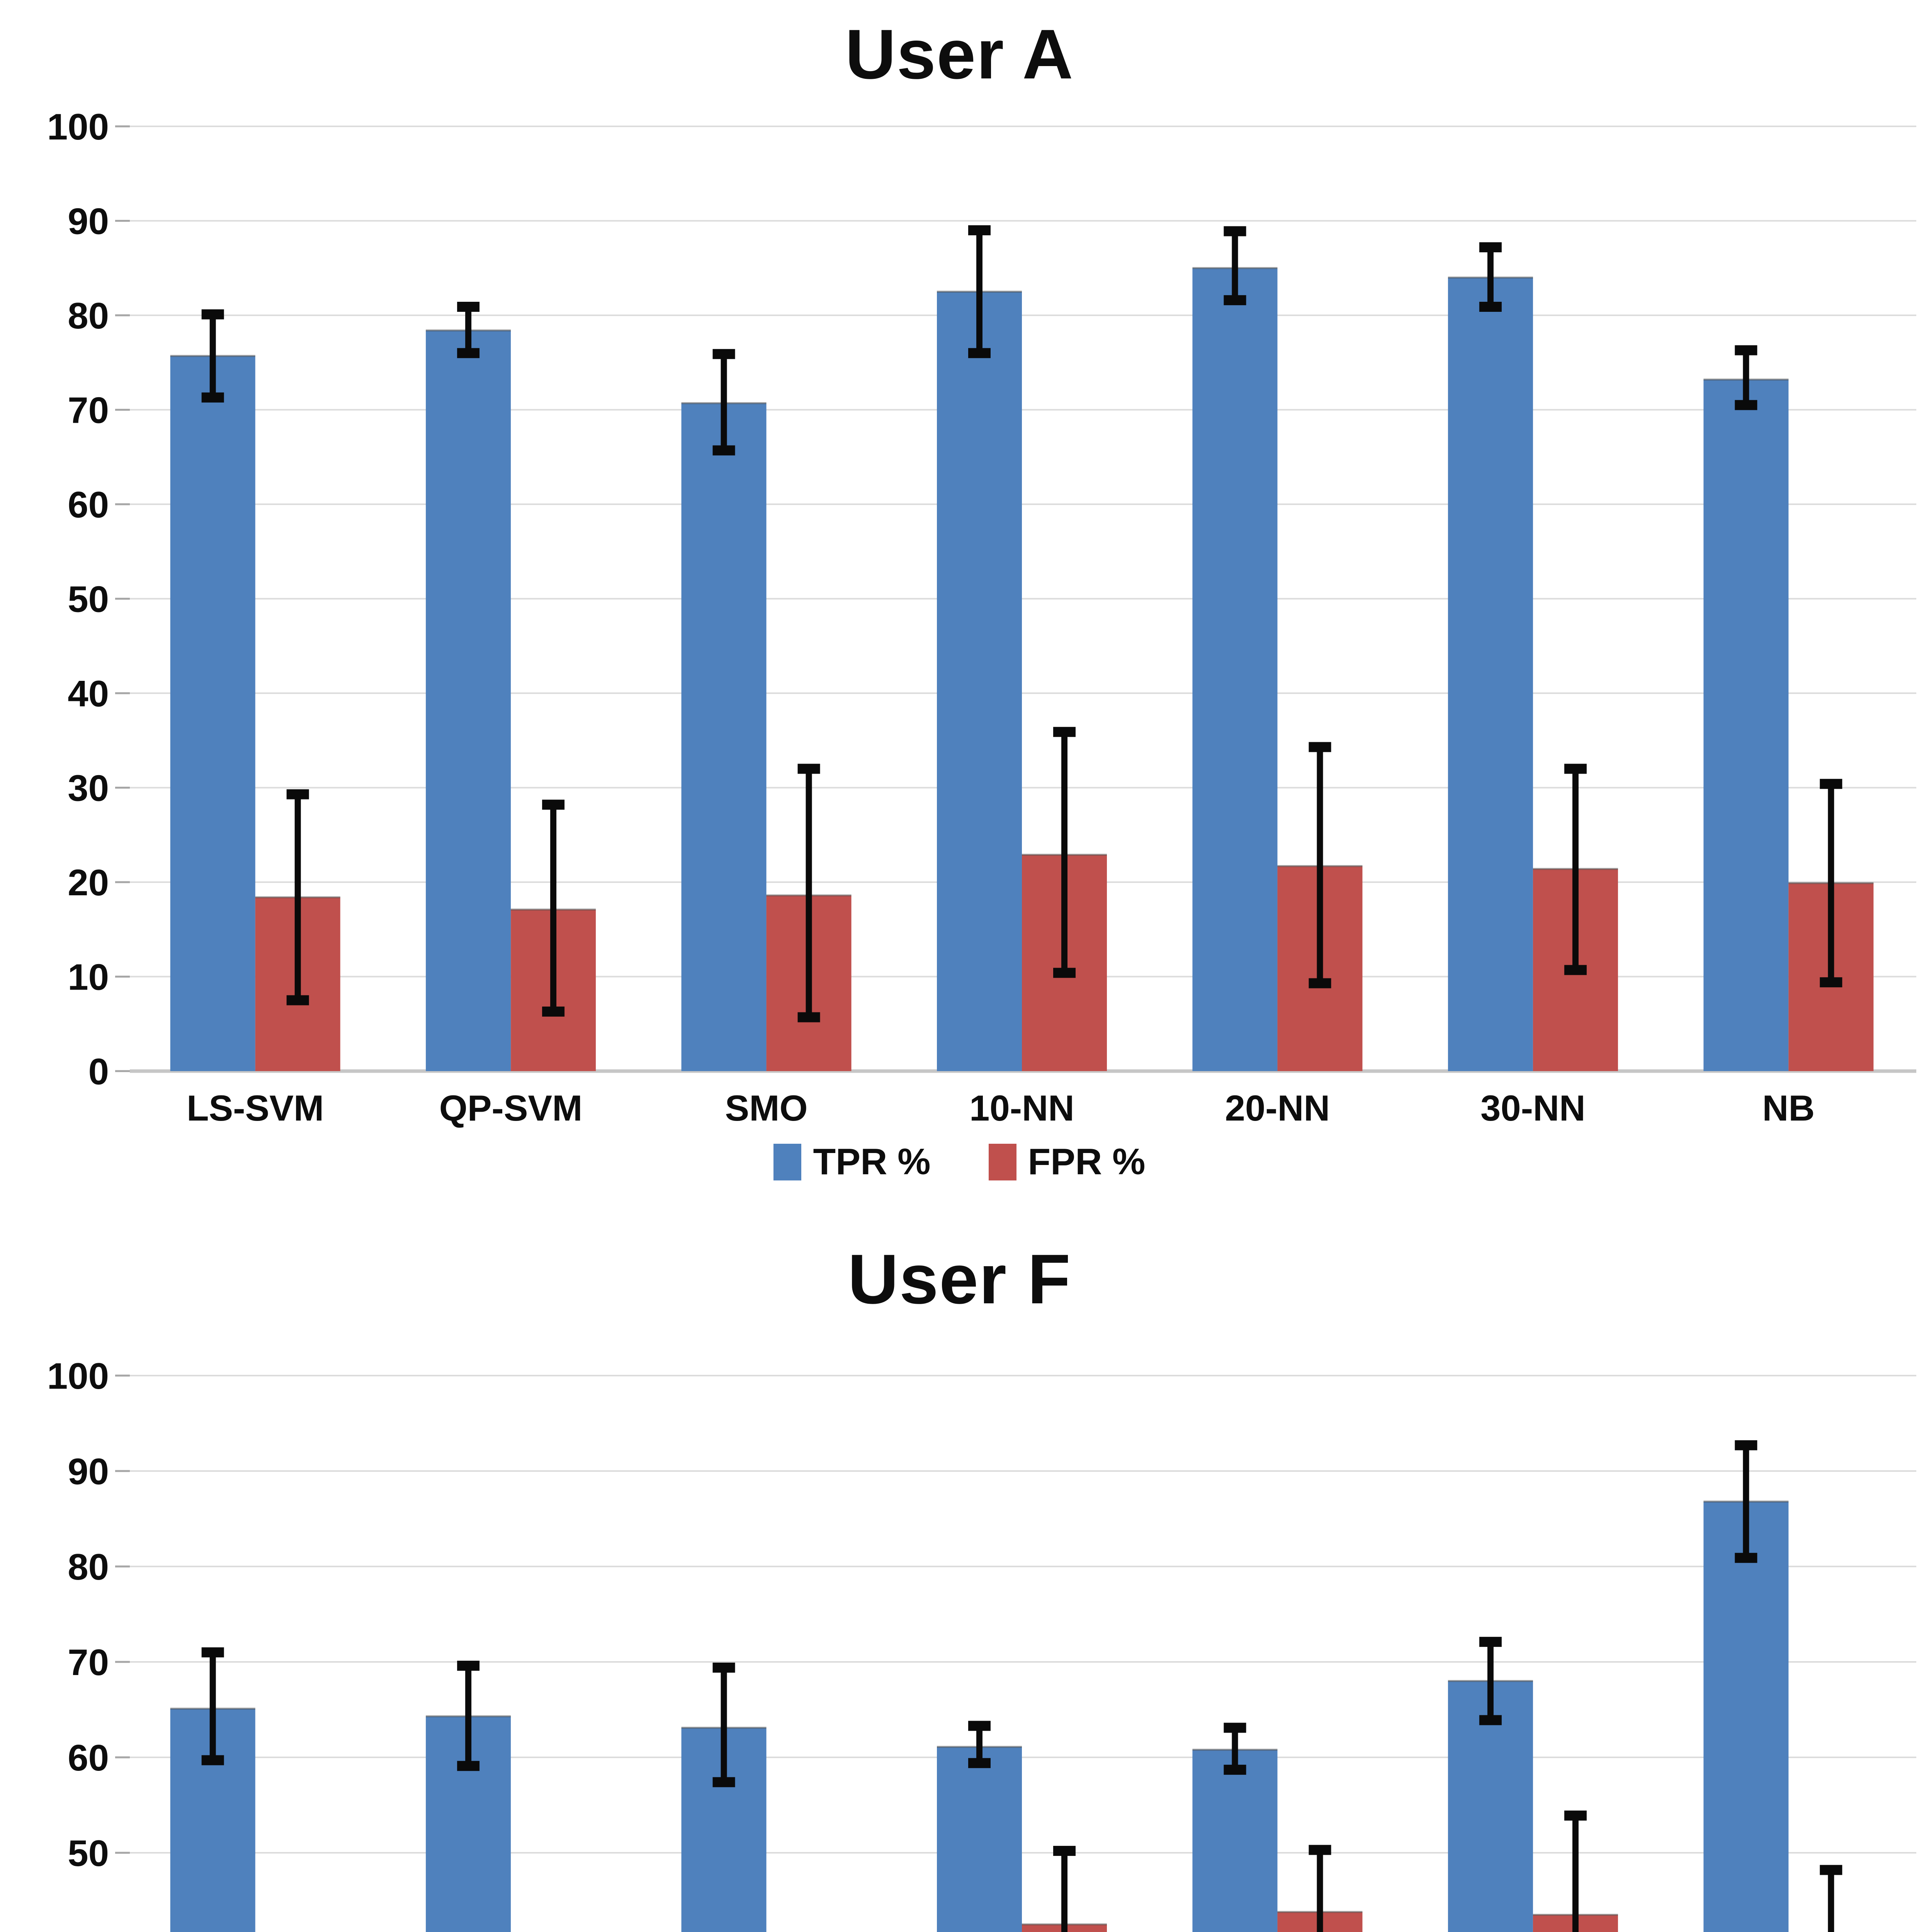 The image size is (1919, 1932). What do you see at coordinates (766, 1108) in the screenshot?
I see `category-label-SMO: SMO` at bounding box center [766, 1108].